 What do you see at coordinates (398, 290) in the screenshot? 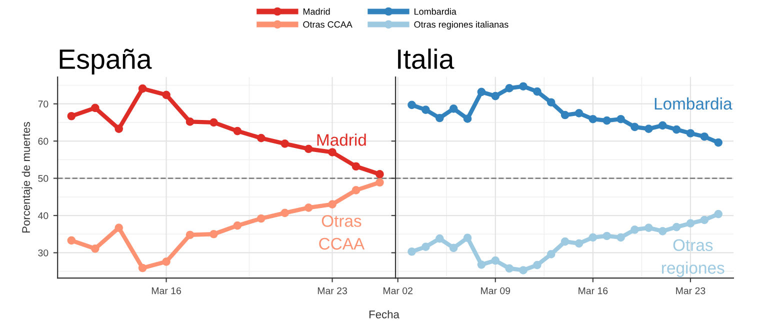
I see `x-tick-label: Mar 02` at bounding box center [398, 290].